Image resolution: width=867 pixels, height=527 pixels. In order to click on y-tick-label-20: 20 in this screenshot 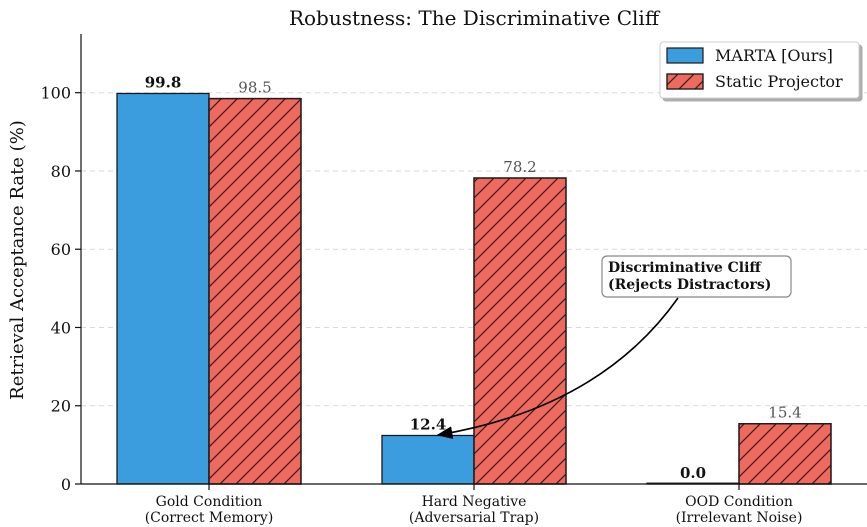, I will do `click(61, 406)`.